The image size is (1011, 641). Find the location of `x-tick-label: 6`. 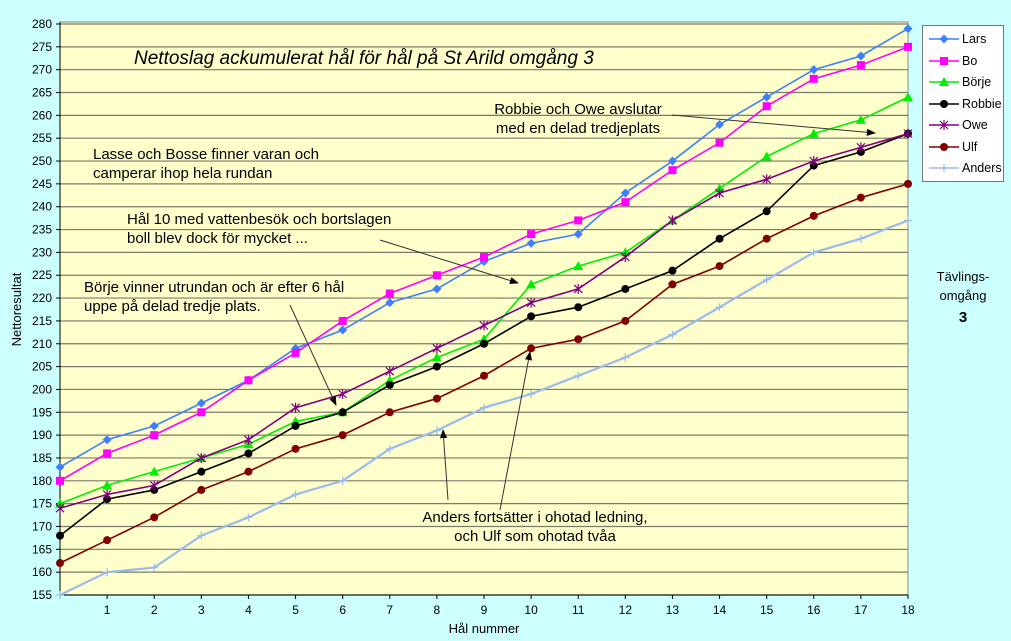

x-tick-label: 6 is located at coordinates (342, 610).